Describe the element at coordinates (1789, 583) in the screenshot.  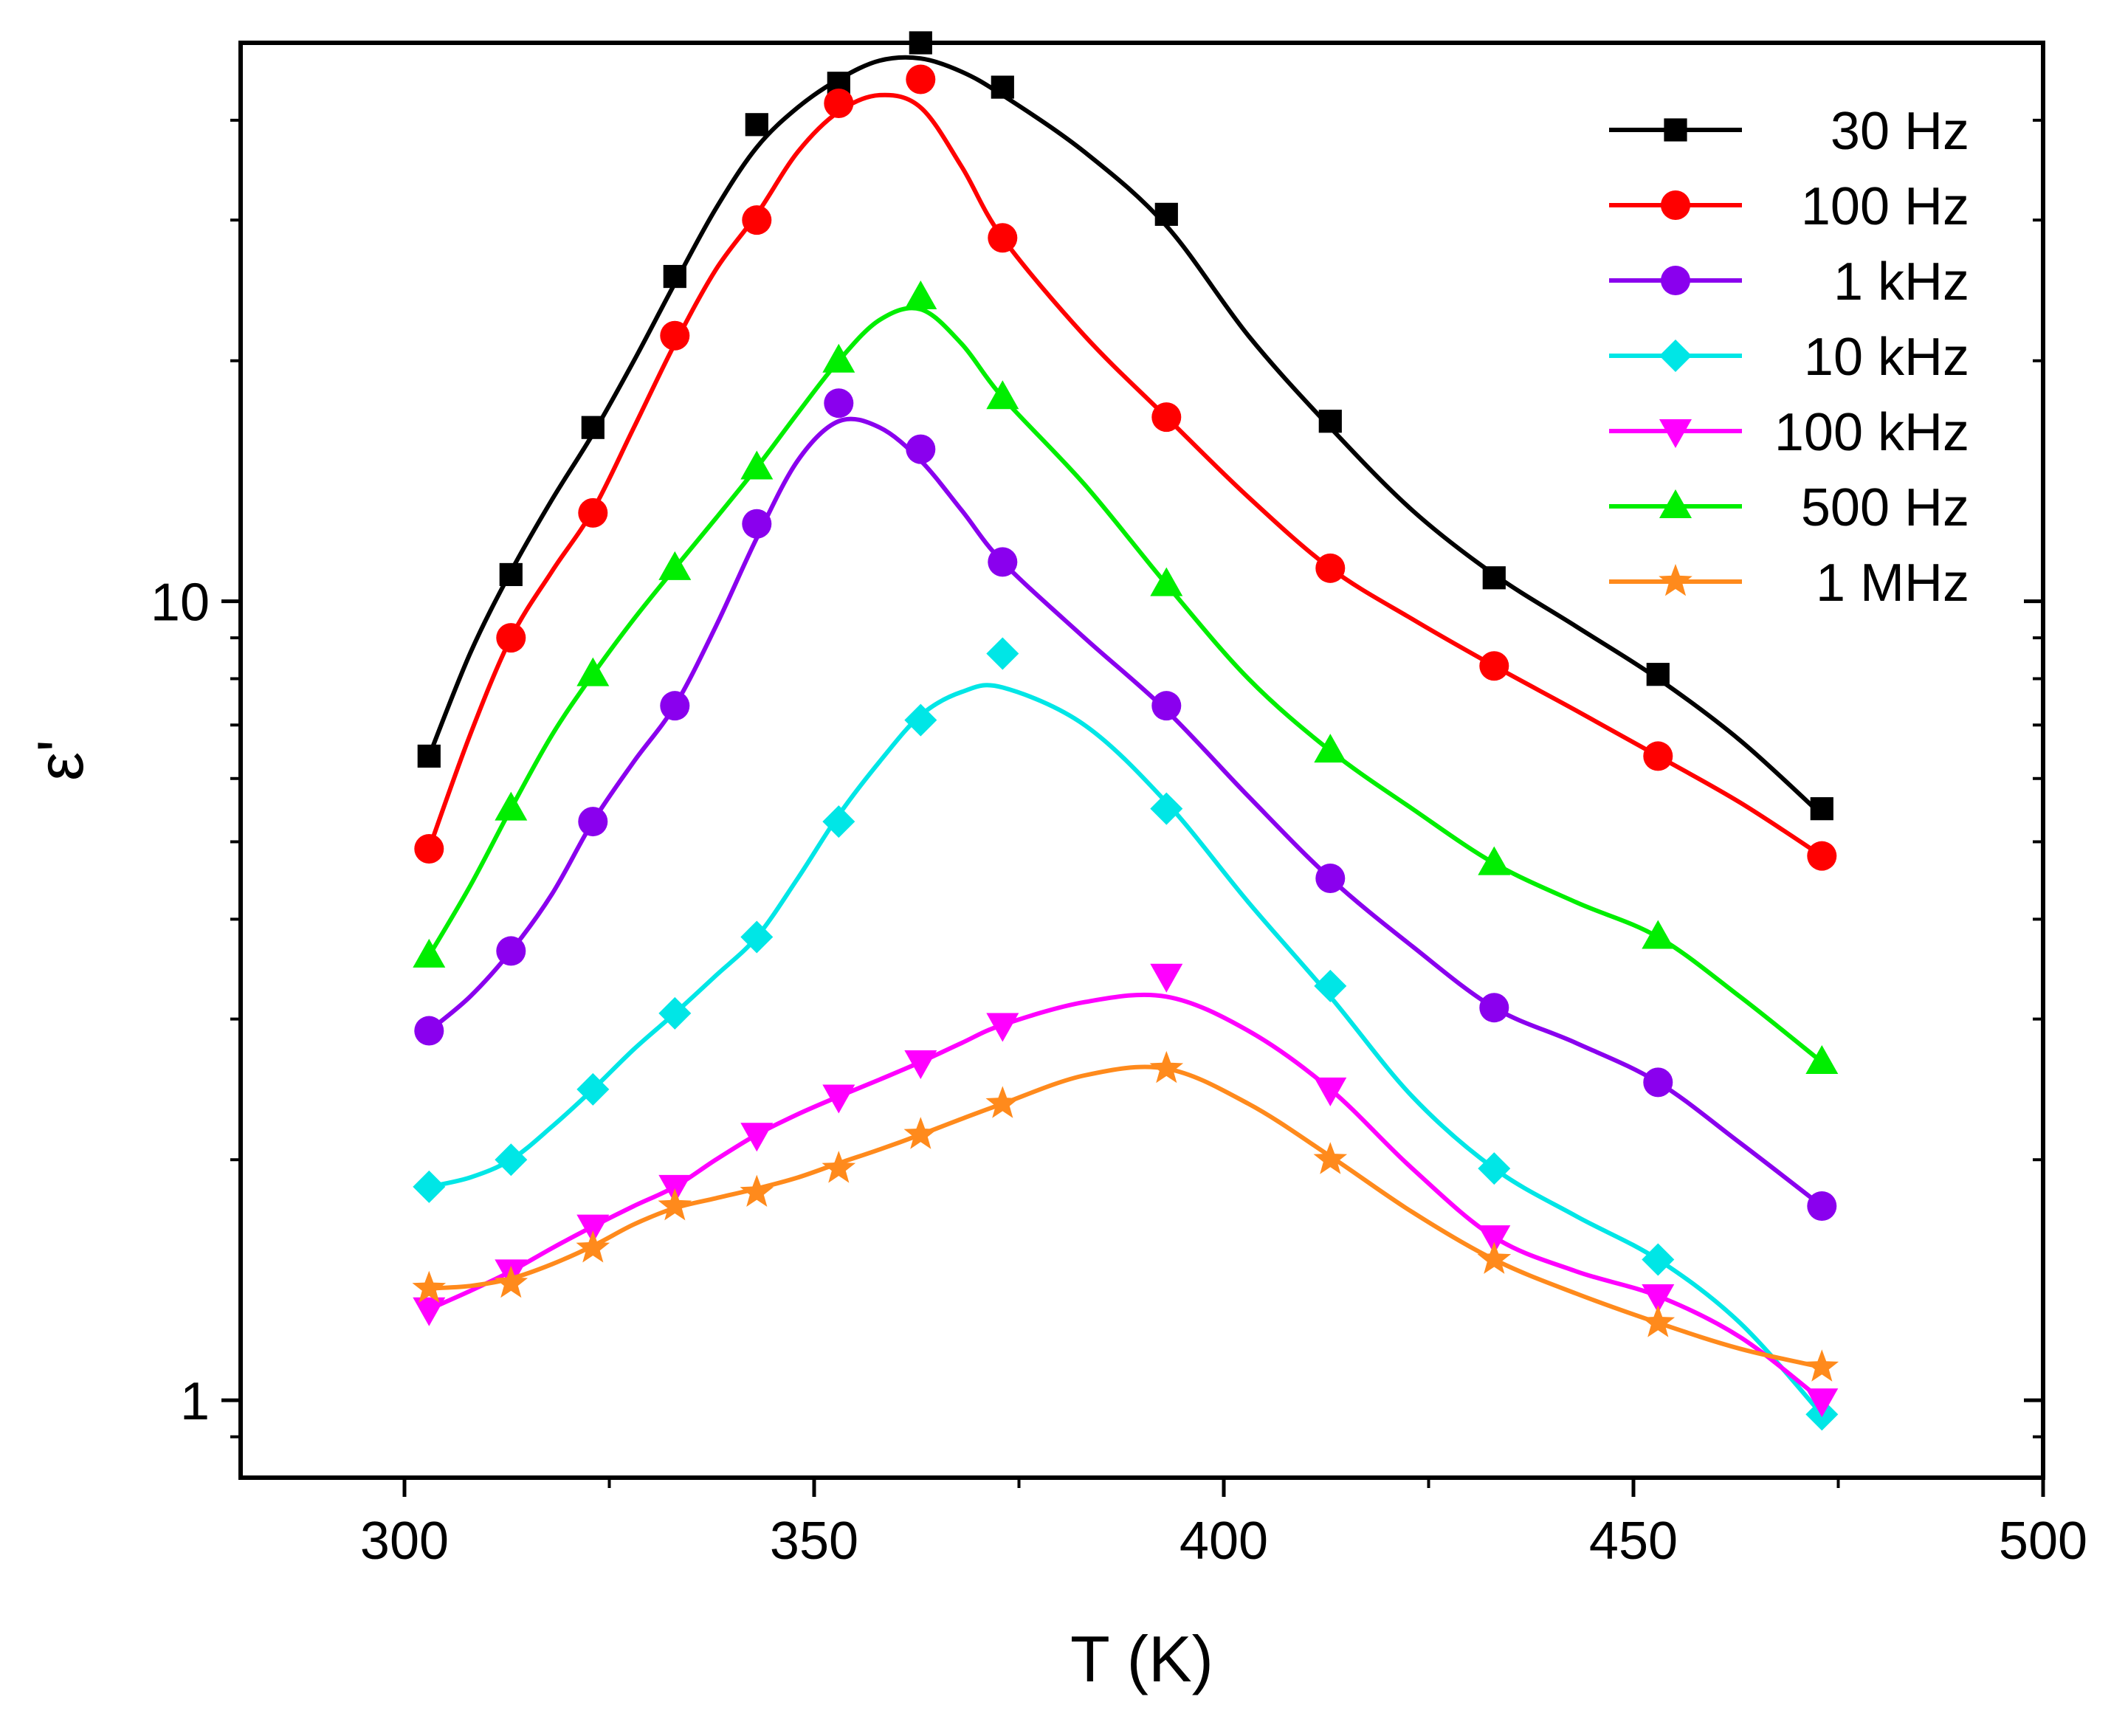
I see `legend-item-1-mhz: 1 MHz` at that location.